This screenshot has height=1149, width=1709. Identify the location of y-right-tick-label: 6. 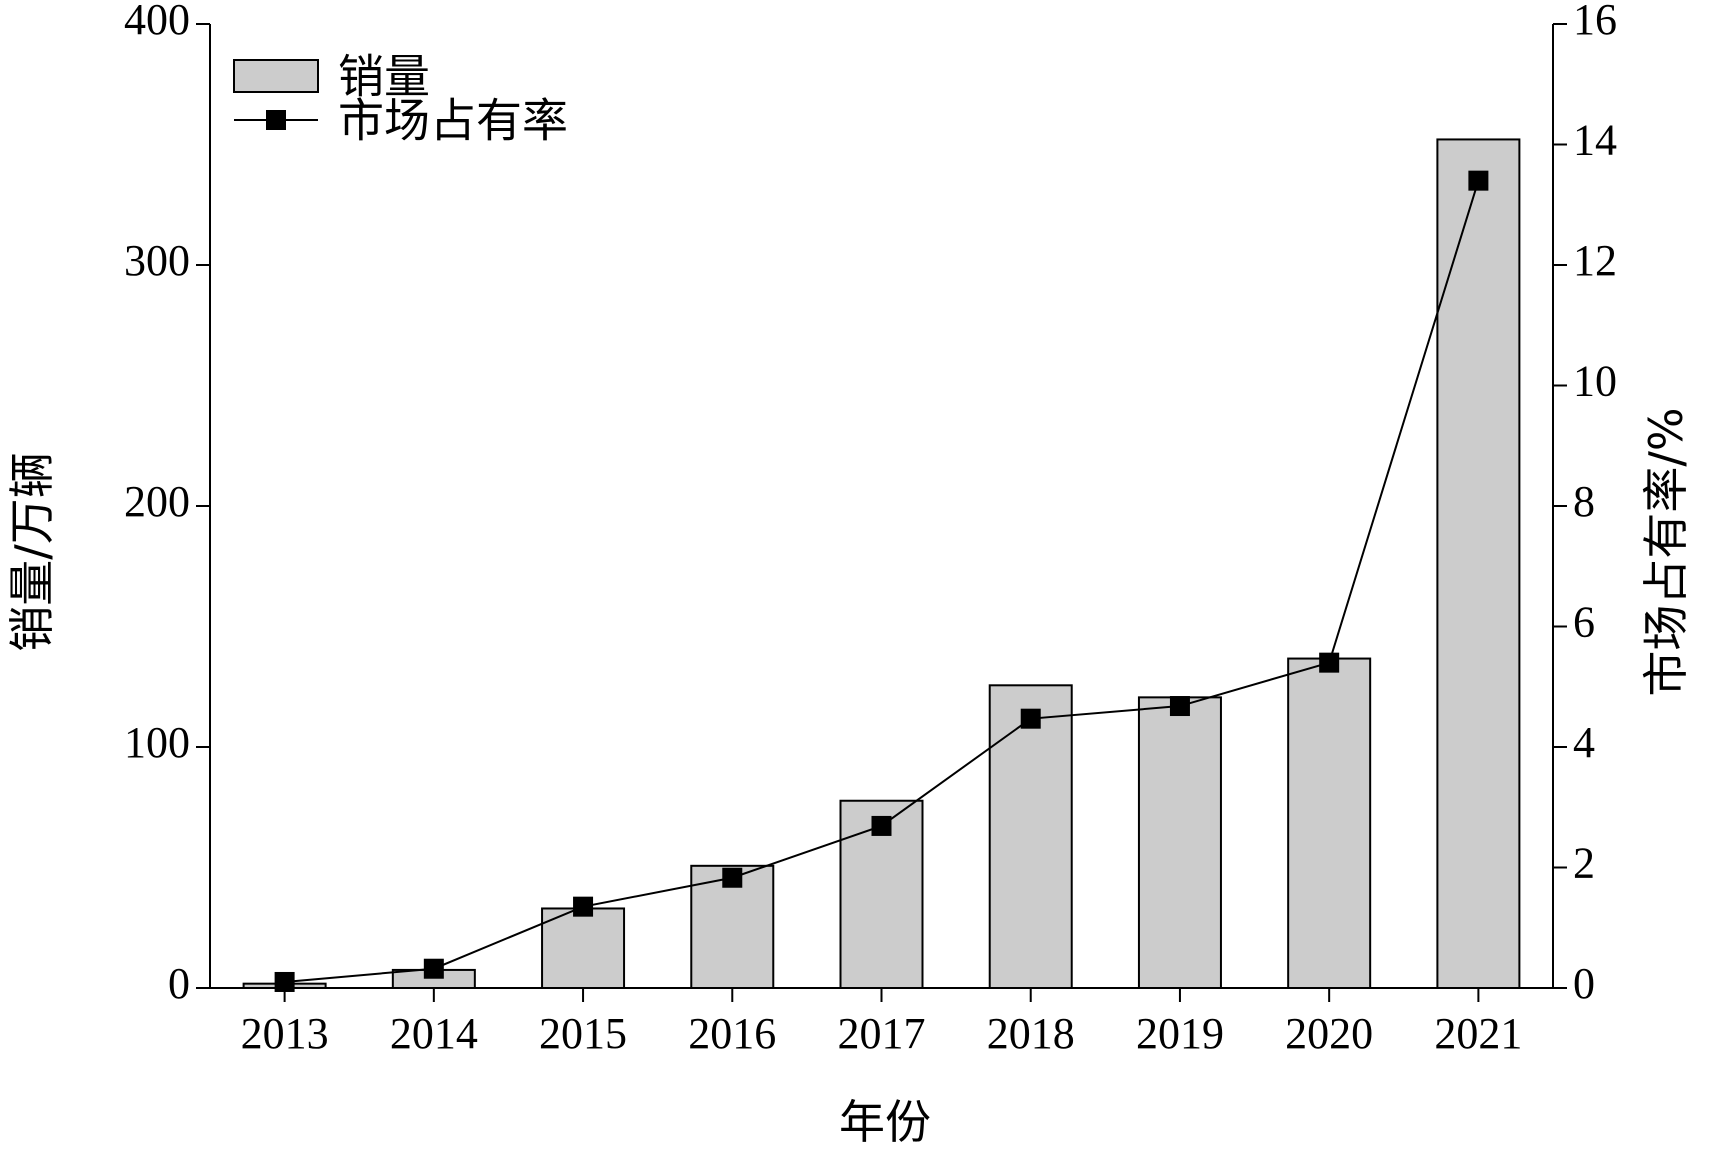
(1584, 622).